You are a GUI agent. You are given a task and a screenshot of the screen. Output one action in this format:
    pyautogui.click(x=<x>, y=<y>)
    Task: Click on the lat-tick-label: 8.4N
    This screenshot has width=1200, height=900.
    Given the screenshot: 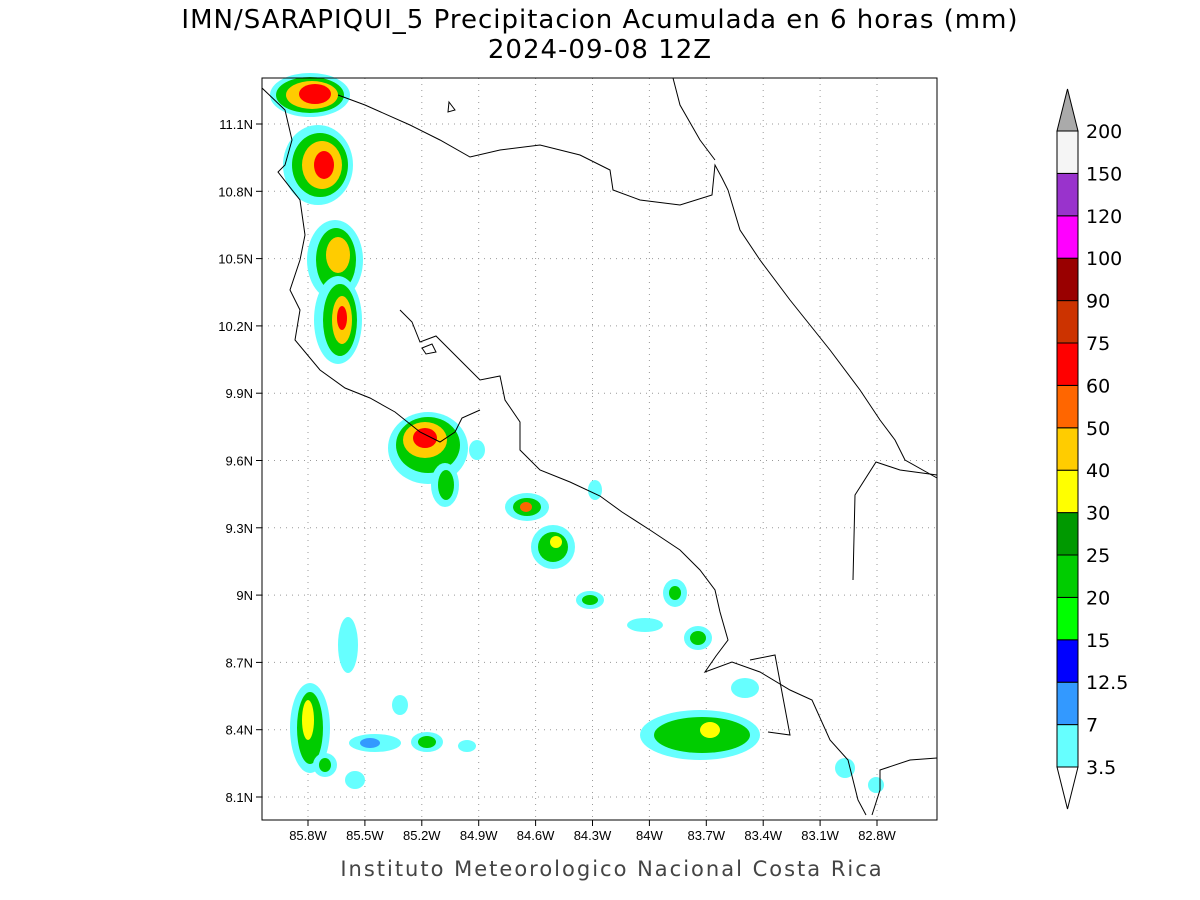 What is the action you would take?
    pyautogui.click(x=239, y=730)
    